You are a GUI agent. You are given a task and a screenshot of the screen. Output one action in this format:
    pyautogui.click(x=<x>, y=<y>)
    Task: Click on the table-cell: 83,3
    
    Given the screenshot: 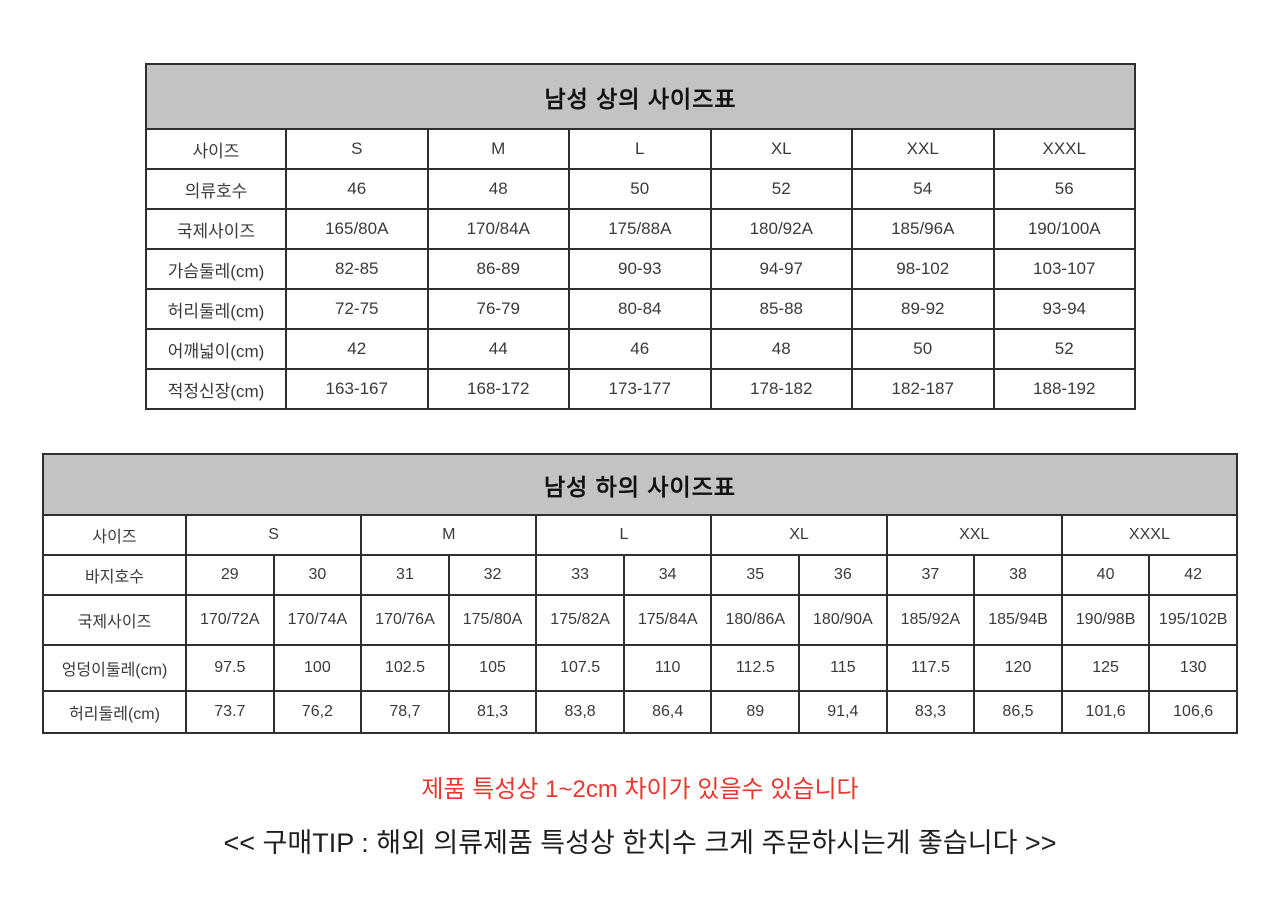 What is the action you would take?
    pyautogui.click(x=930, y=712)
    